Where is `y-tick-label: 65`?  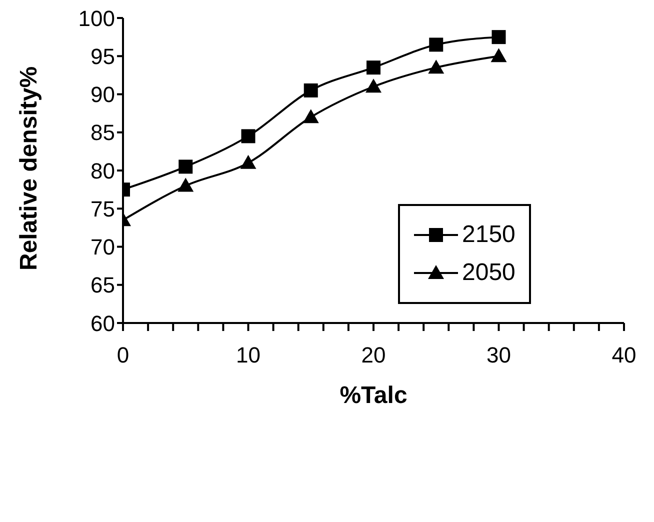 y-tick-label: 65 is located at coordinates (102, 285).